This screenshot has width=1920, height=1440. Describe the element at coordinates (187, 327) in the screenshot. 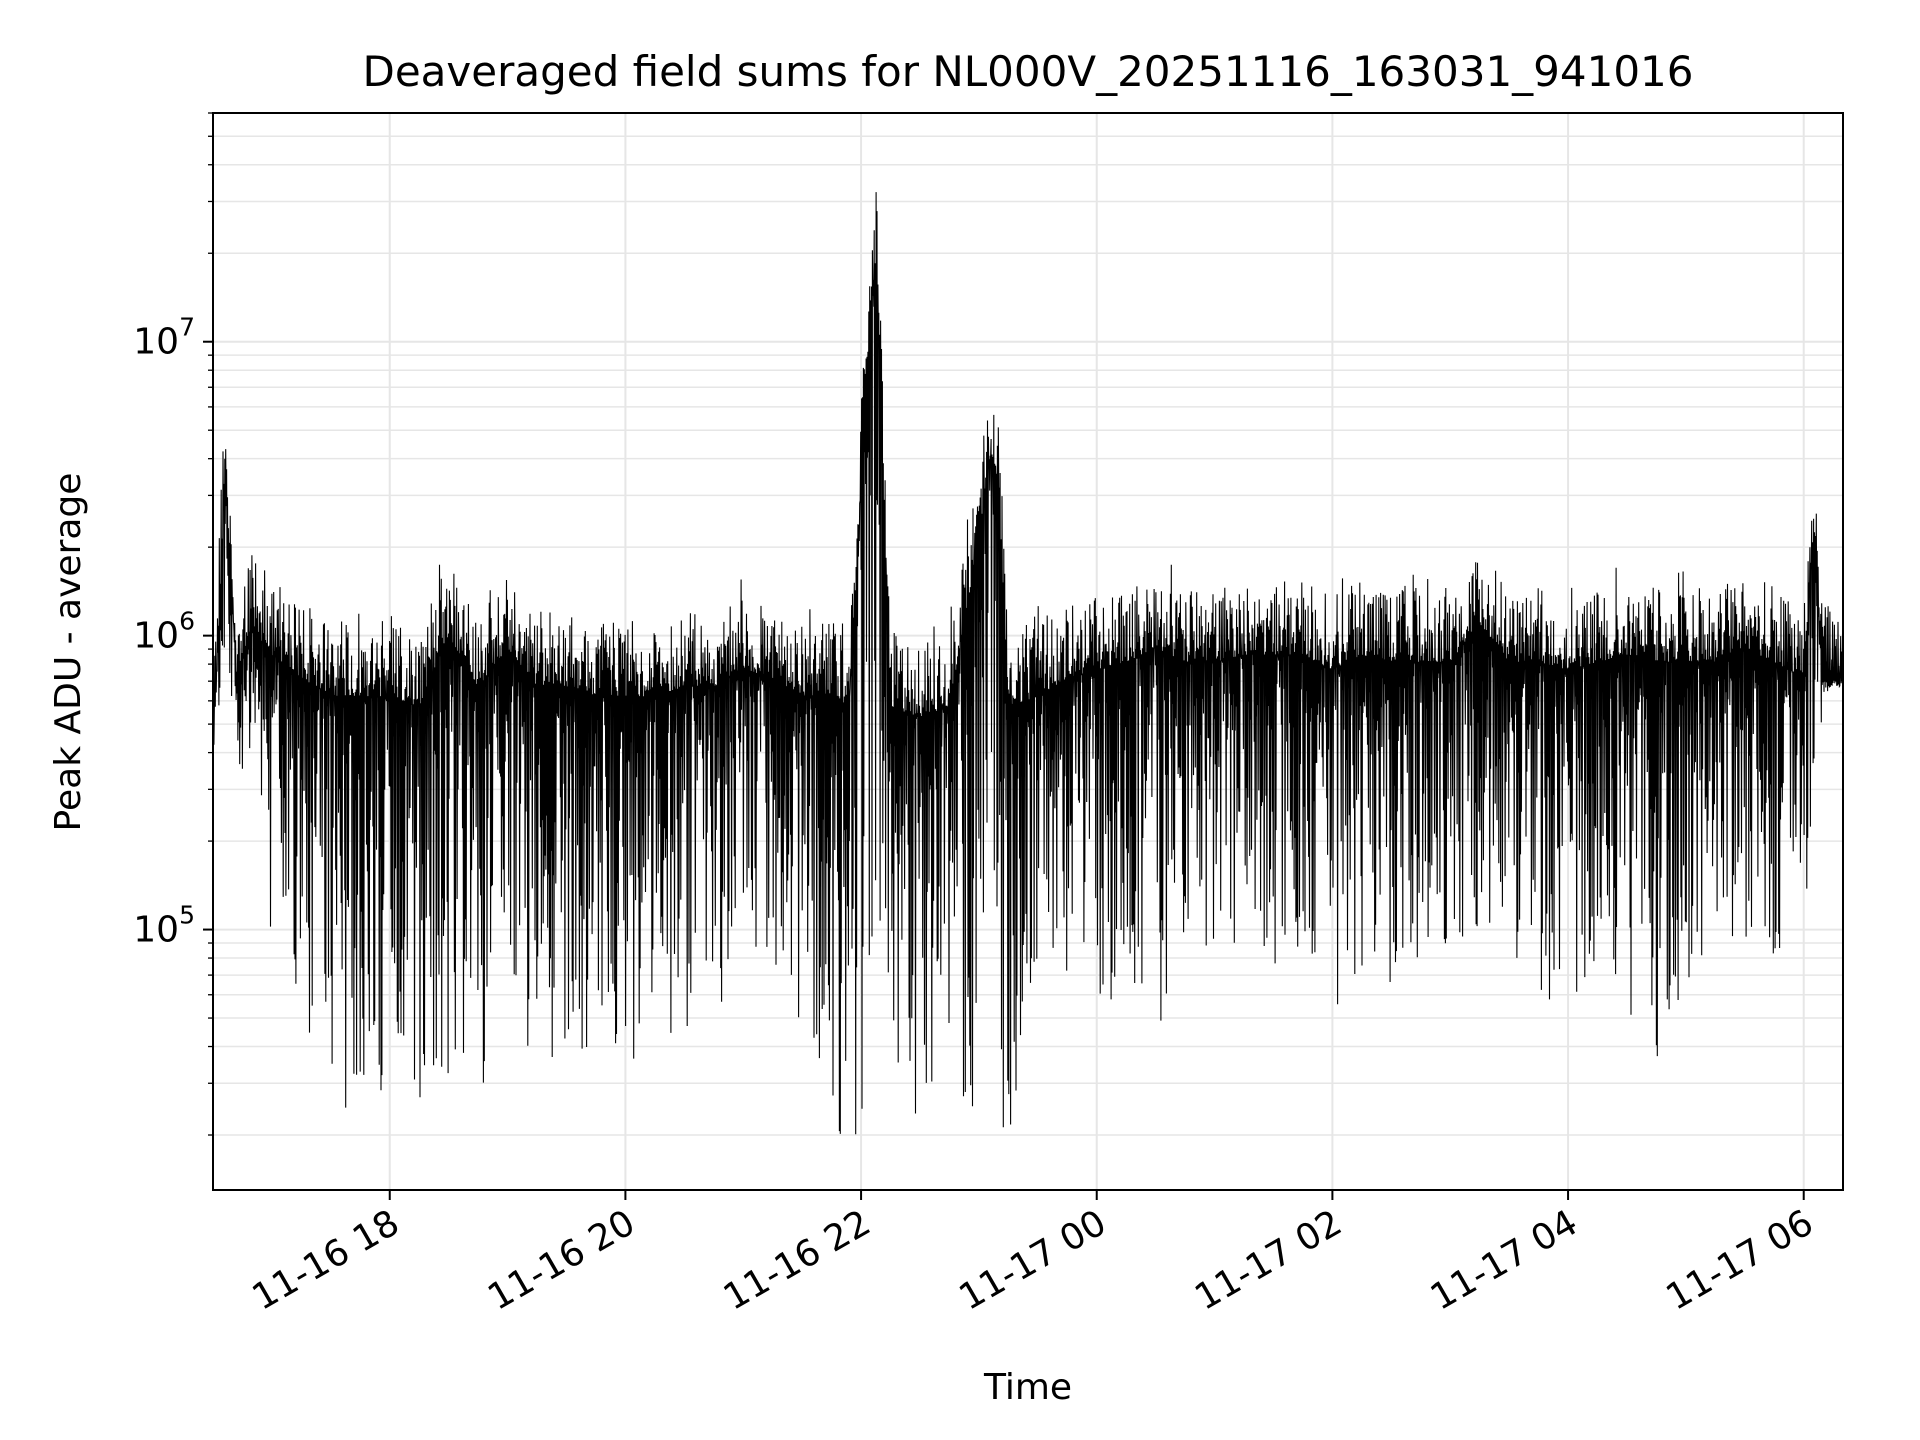

I see `y-tick-exponent: 7` at that location.